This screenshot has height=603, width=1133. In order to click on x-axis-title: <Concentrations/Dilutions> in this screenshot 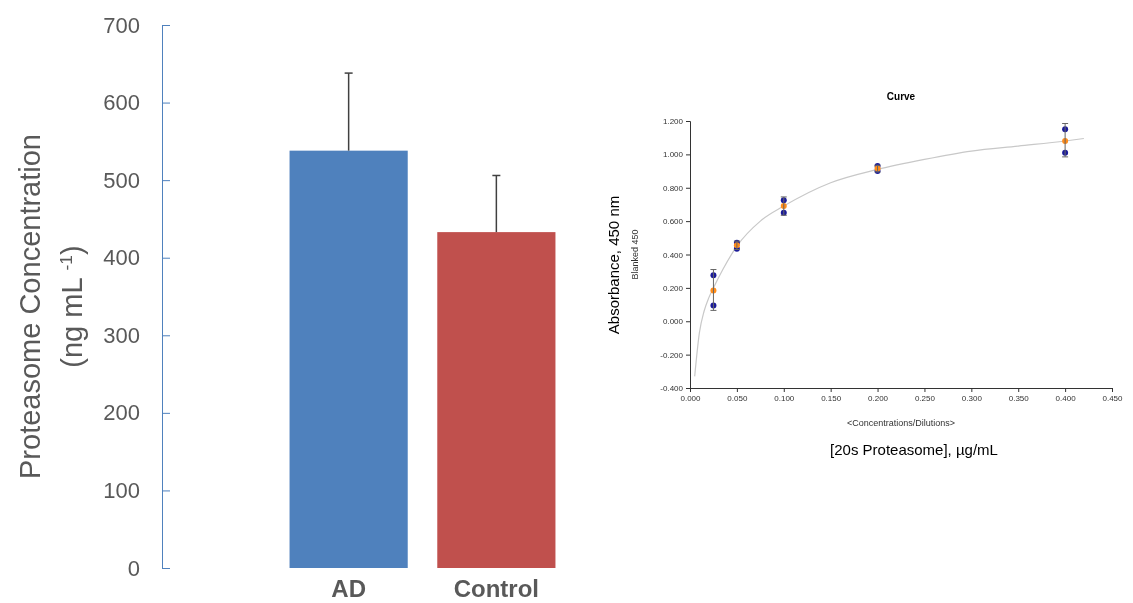, I will do `click(901, 423)`.